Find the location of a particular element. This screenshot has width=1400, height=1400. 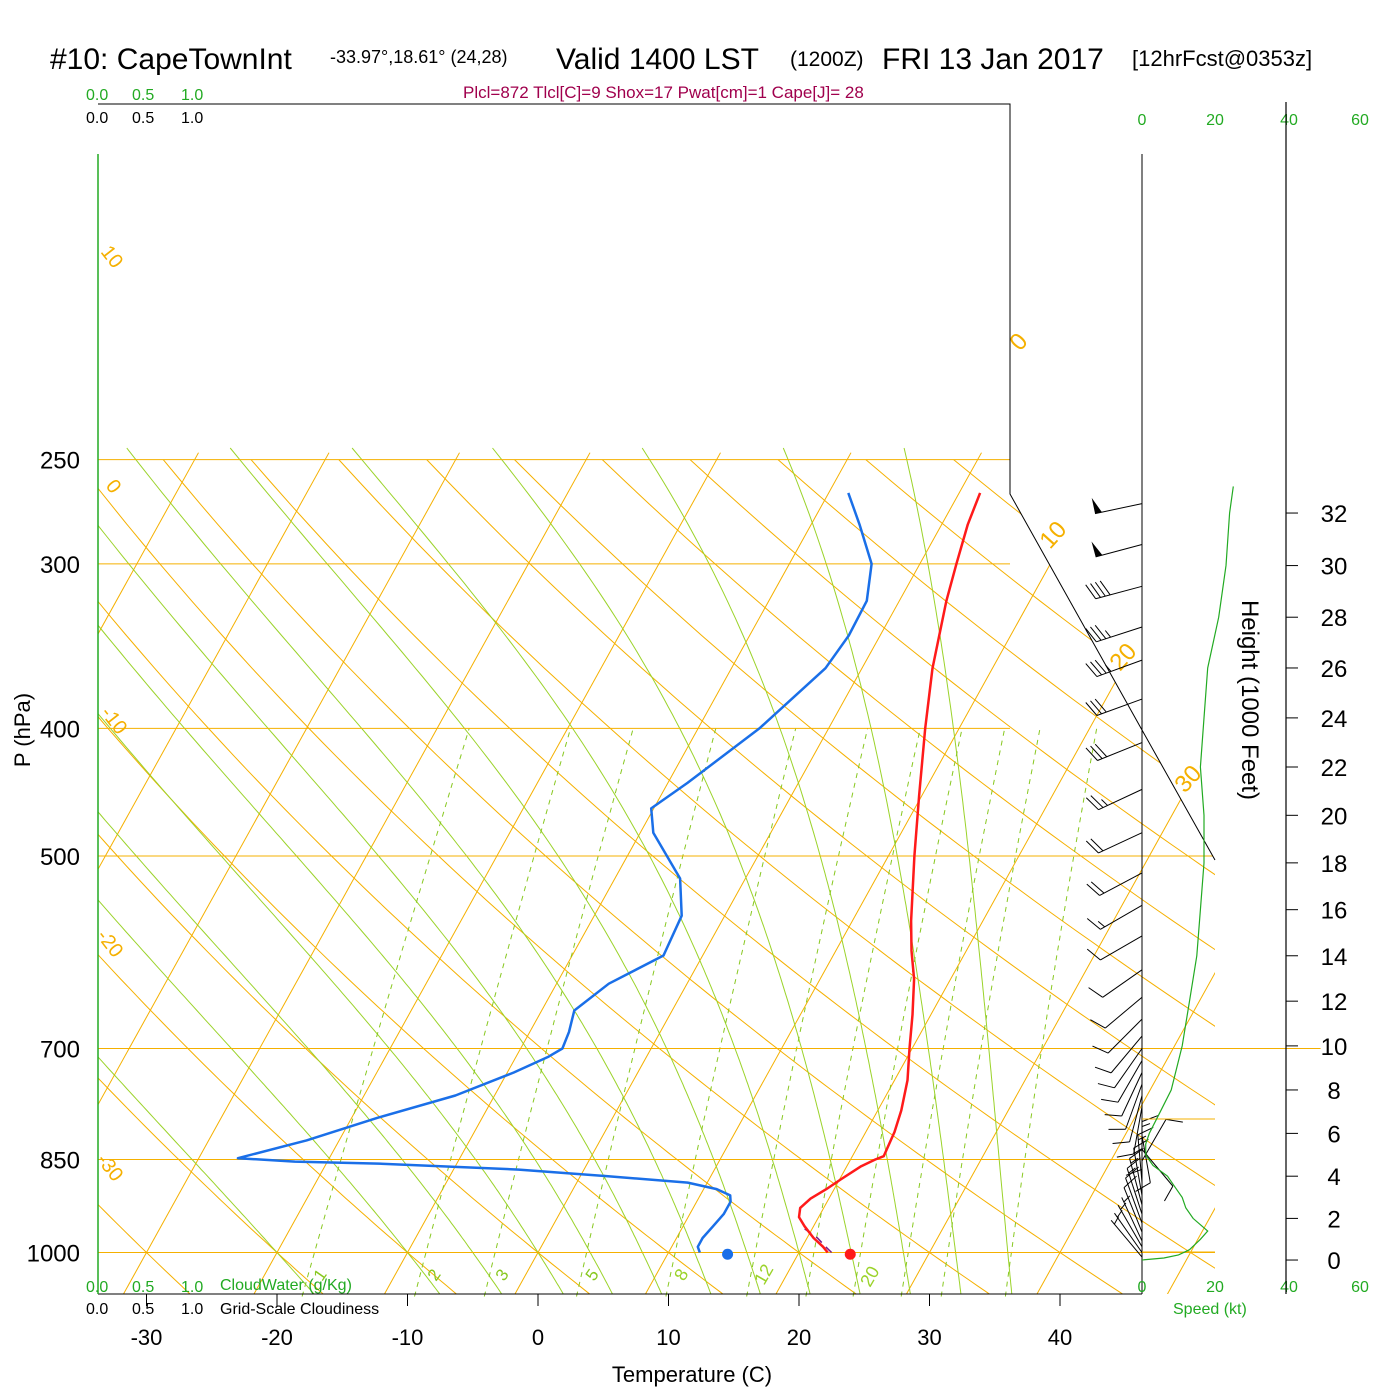

title-coords: -33.97°,18.61° (24,28) is located at coordinates (419, 57).